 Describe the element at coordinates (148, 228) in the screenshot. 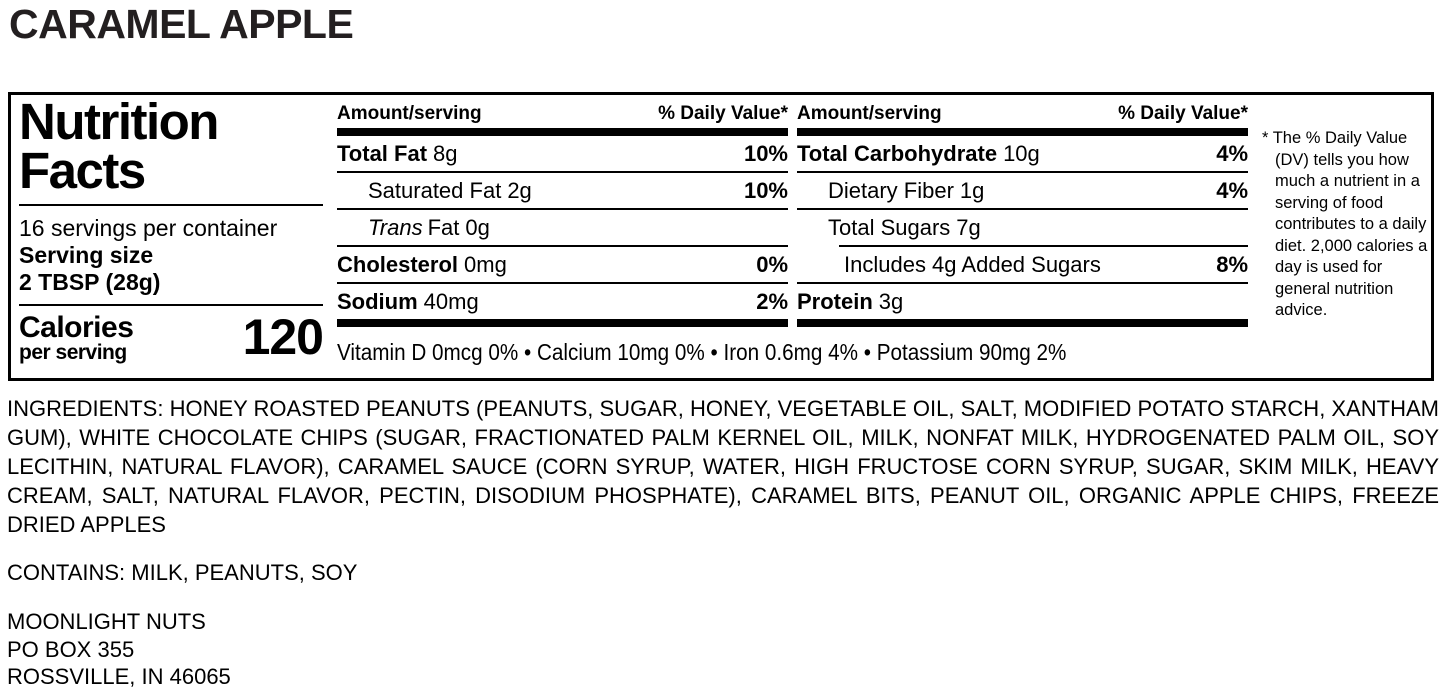

I see `servings-per-container: 16 servings per container` at that location.